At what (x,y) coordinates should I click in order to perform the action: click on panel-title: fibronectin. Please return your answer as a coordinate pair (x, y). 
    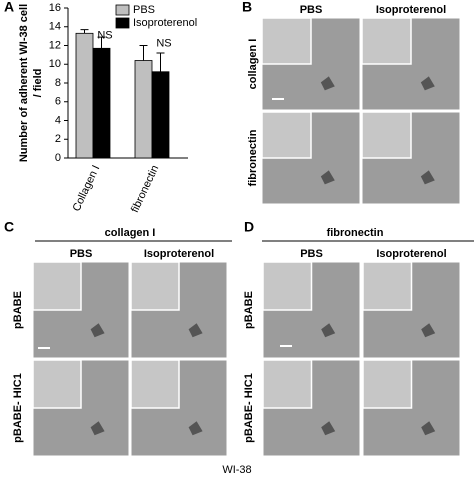
    Looking at the image, I should click on (355, 233).